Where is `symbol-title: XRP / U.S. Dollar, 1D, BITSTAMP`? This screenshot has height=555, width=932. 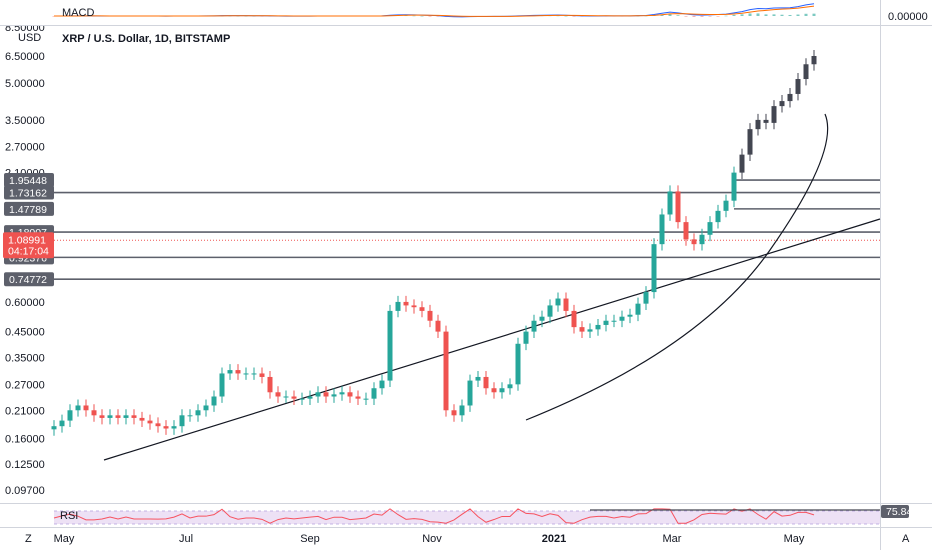 symbol-title: XRP / U.S. Dollar, 1D, BITSTAMP is located at coordinates (146, 39).